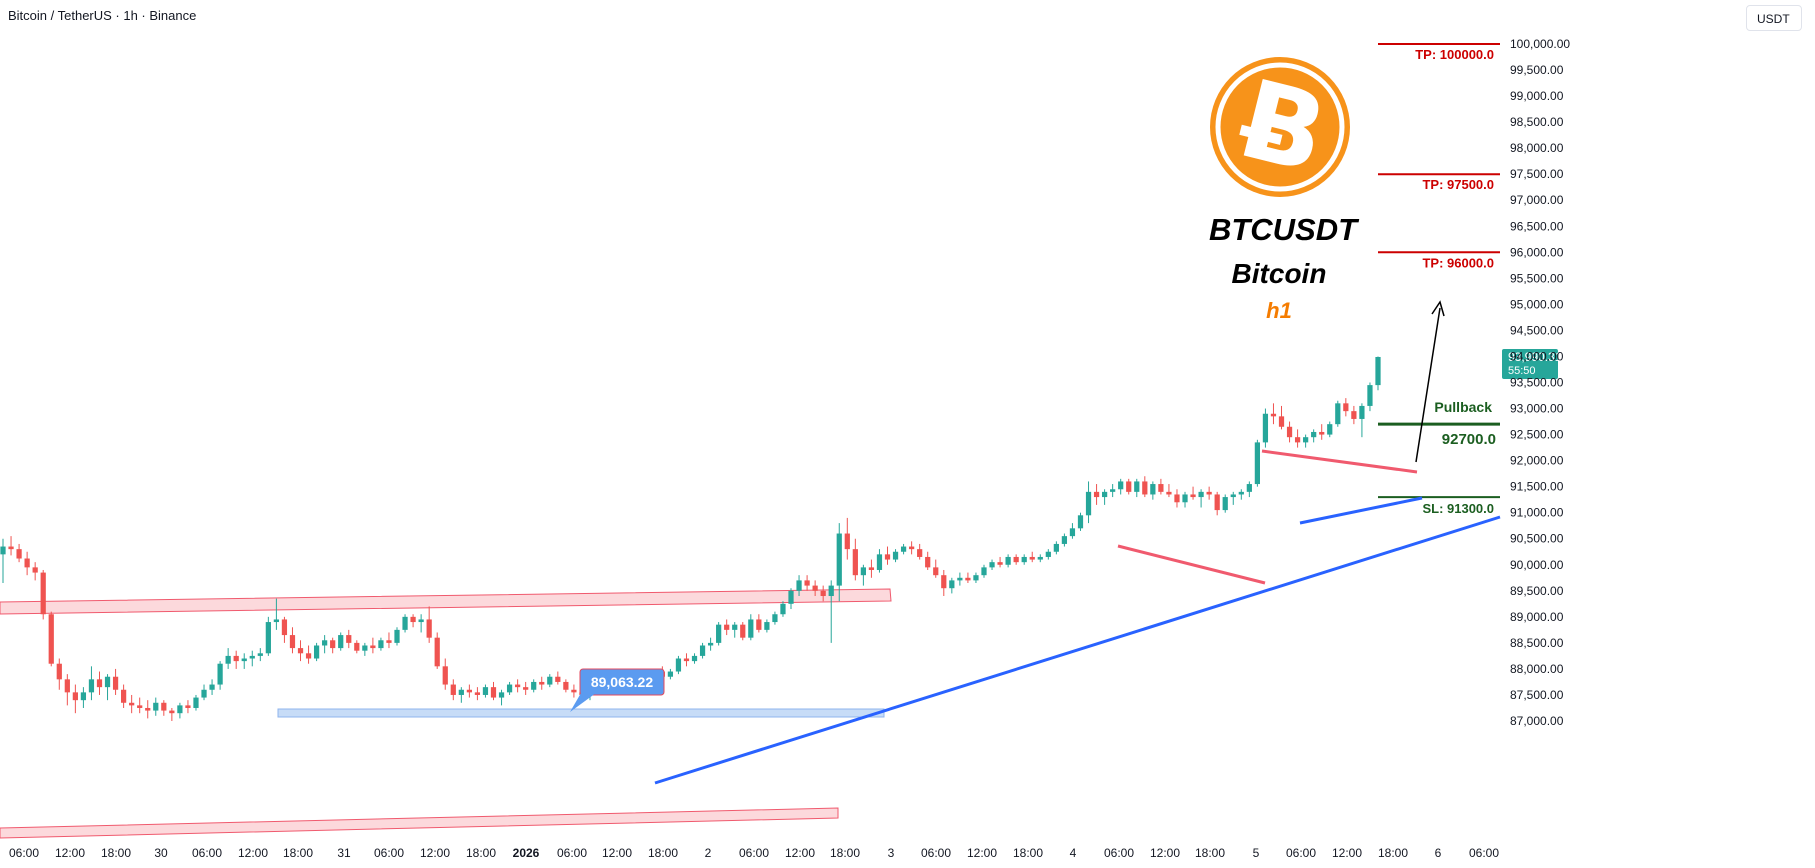 The width and height of the screenshot is (1815, 868). I want to click on price-tick: 87,000.00, so click(1537, 721).